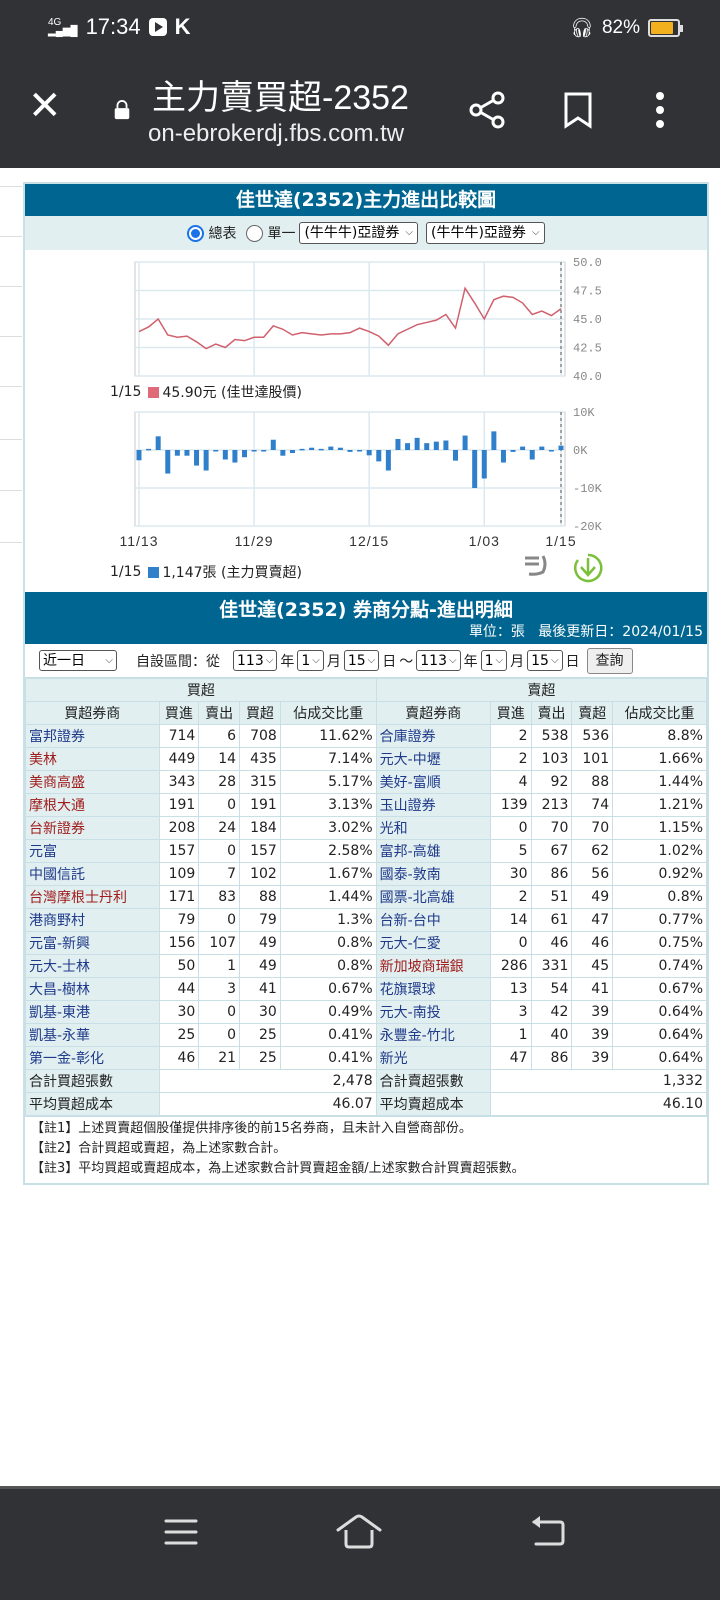 The image size is (720, 1600). I want to click on sell-broker-link: 花旗環球, so click(433, 989).